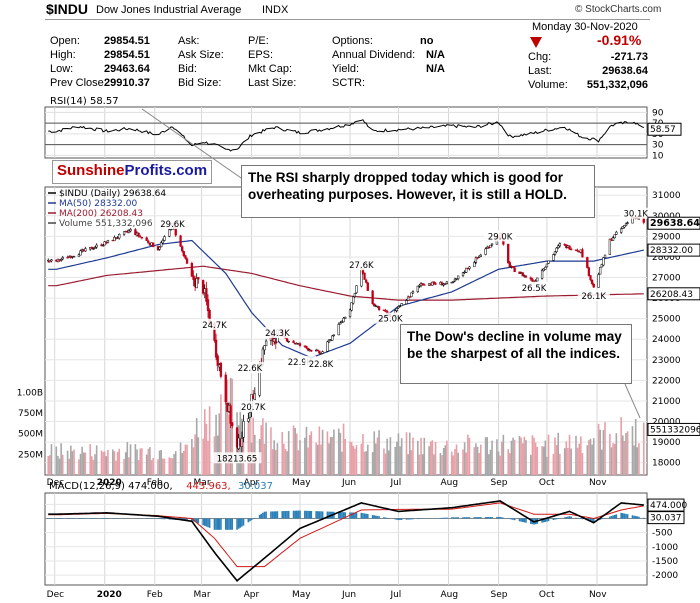 The width and height of the screenshot is (700, 603). Describe the element at coordinates (658, 113) in the screenshot. I see `rsi-tick-label: 90` at that location.